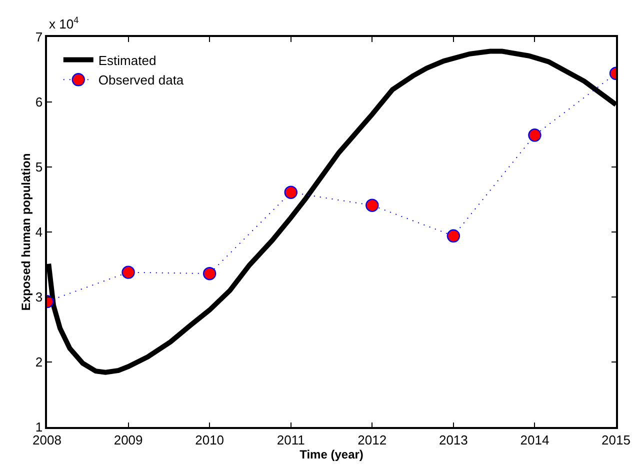  Describe the element at coordinates (26, 232) in the screenshot. I see `y-axis-title: Exposed human population` at that location.